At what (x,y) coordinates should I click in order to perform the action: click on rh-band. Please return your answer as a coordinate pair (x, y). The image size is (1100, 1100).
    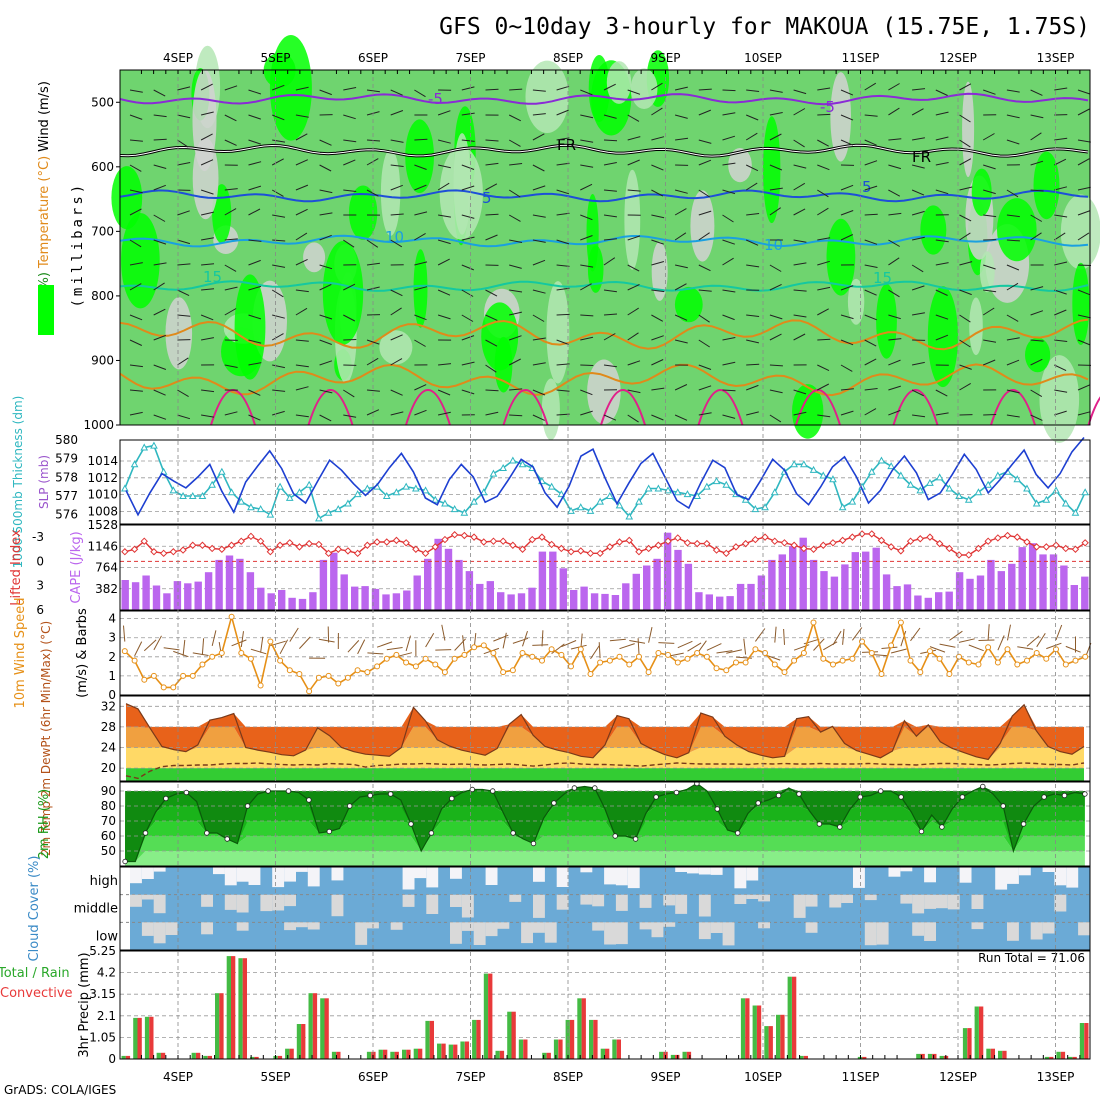
    Looking at the image, I should click on (605, 834).